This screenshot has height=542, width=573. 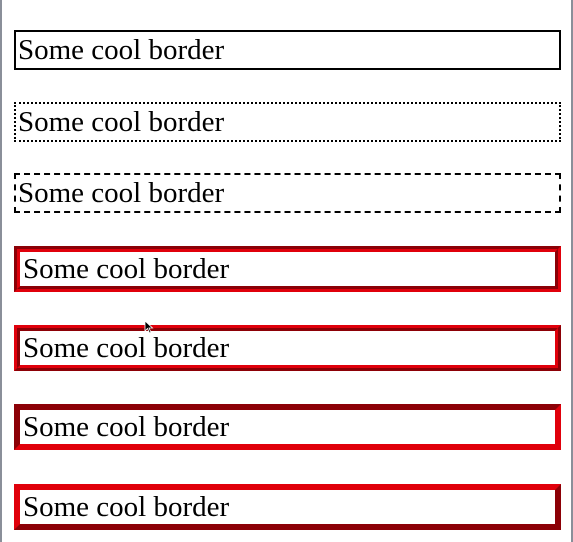 What do you see at coordinates (287, 269) in the screenshot?
I see `groove-border-box: Some cool border` at bounding box center [287, 269].